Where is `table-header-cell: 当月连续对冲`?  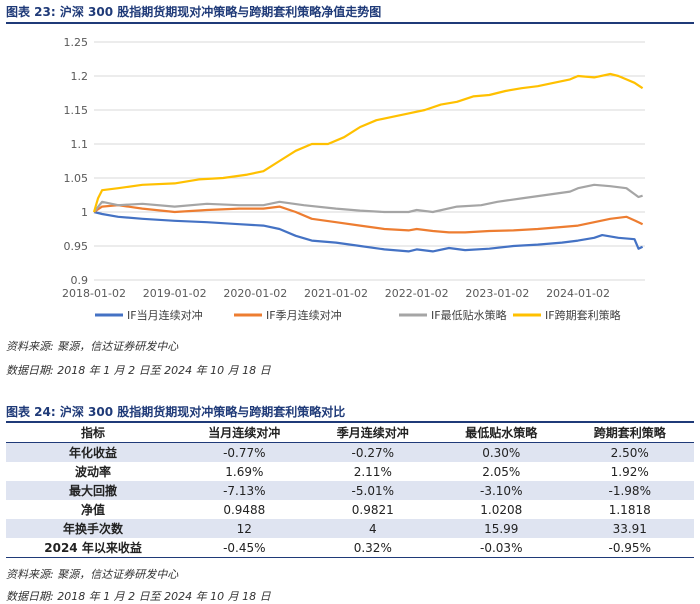
table-header-cell: 当月连续对冲 is located at coordinates (244, 433).